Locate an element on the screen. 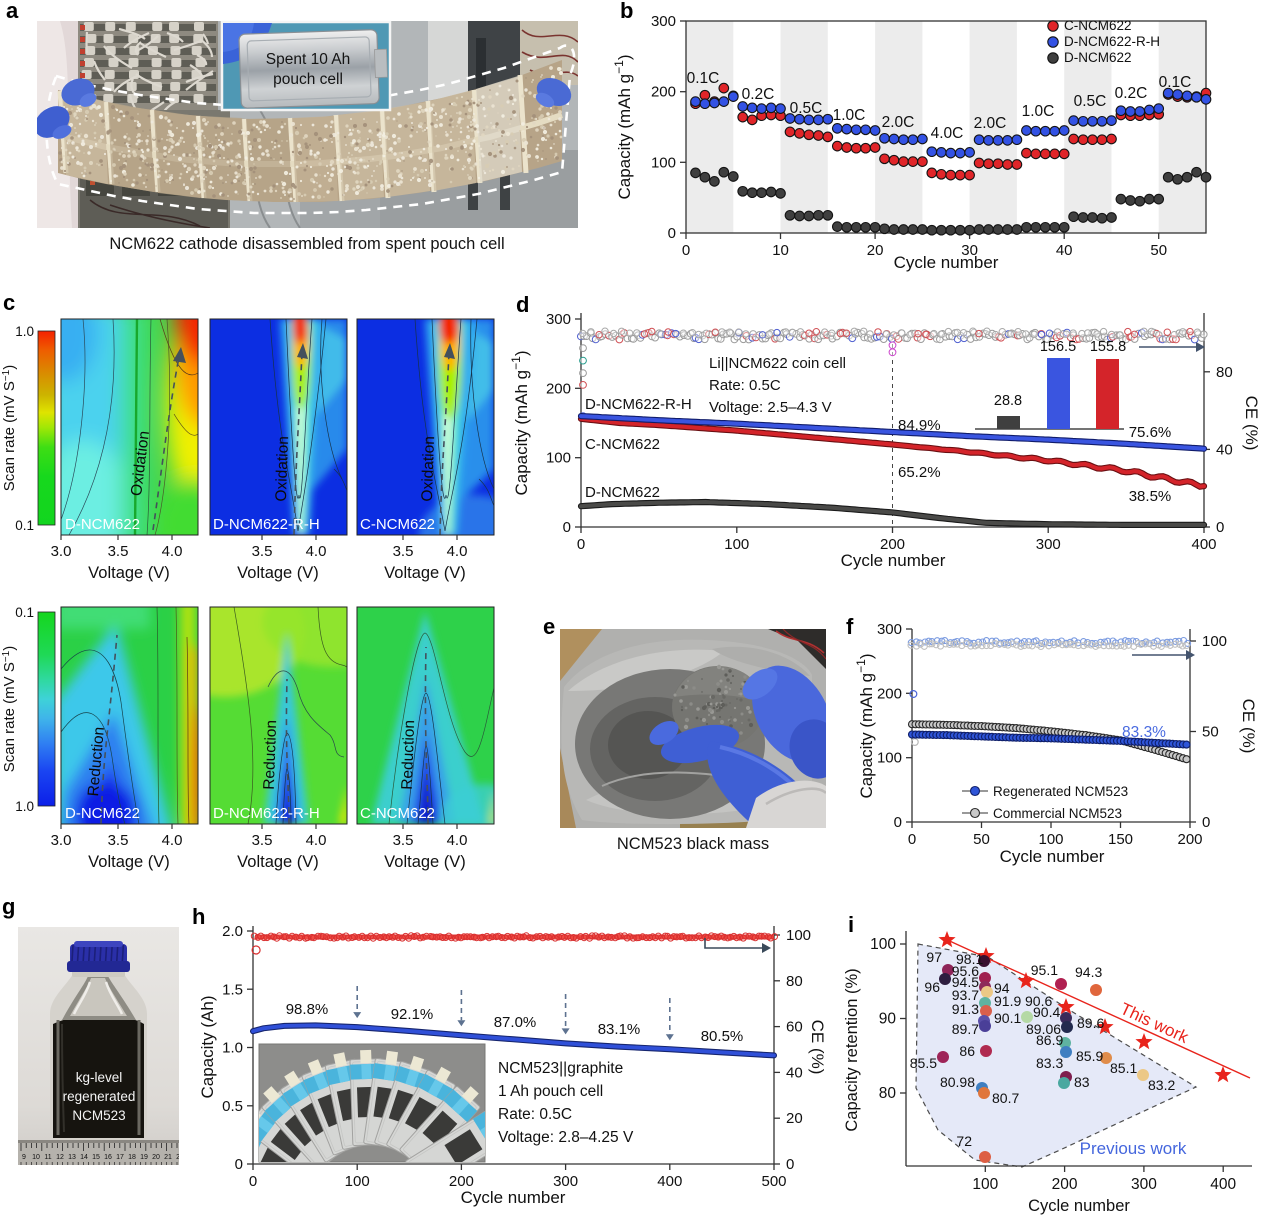  svg-text: 87.0% is located at coordinates (515, 1022).